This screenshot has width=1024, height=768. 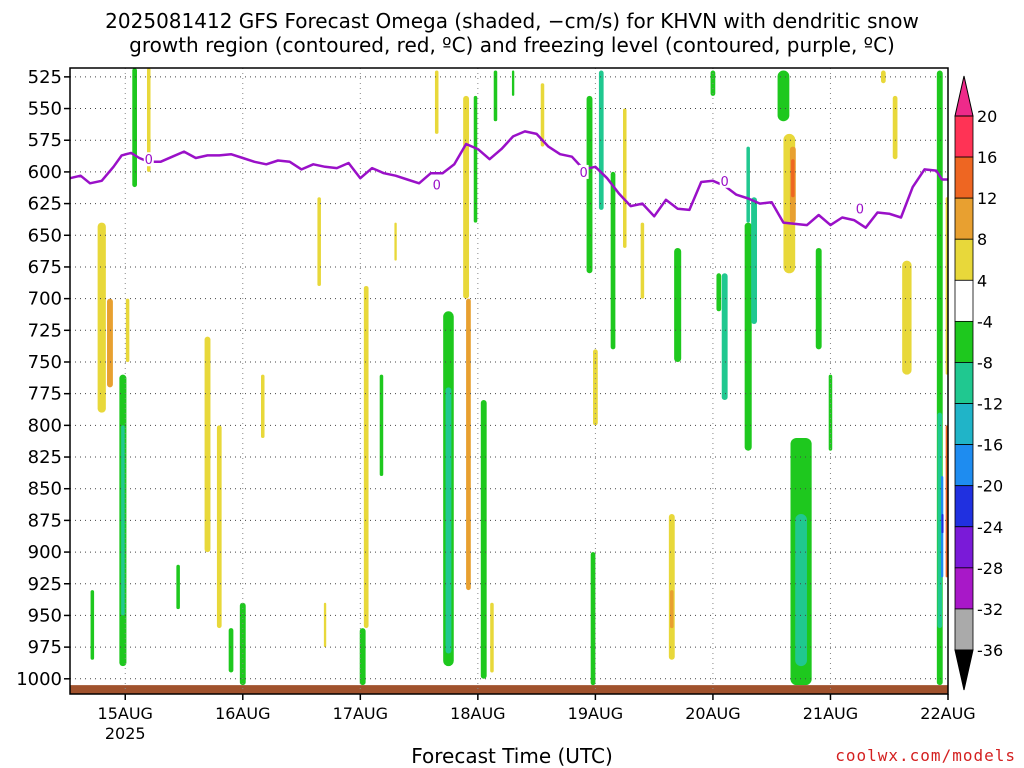 What do you see at coordinates (242, 713) in the screenshot?
I see `x-tick-label-1: 16AUG` at bounding box center [242, 713].